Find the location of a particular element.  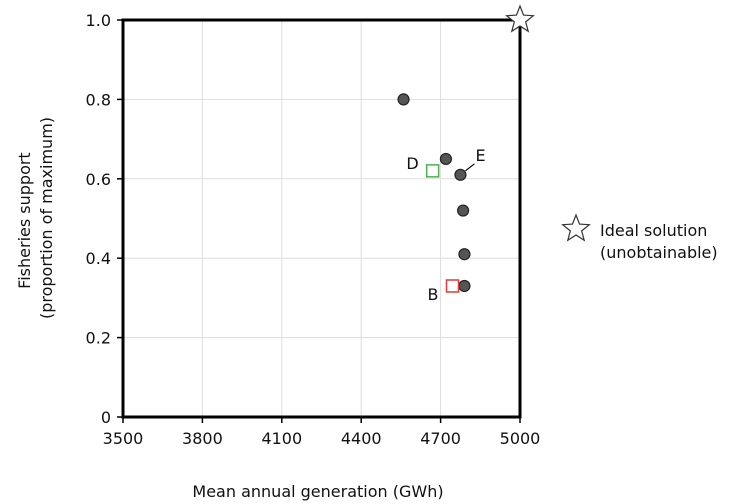

legend: Ideal solution (unobtainable) is located at coordinates (639, 237).